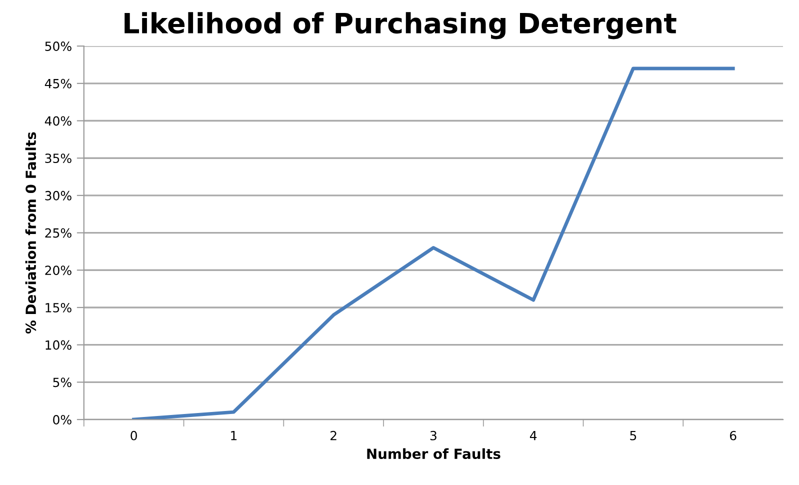 The image size is (799, 485). What do you see at coordinates (62, 419) in the screenshot?
I see `y-tick-label: 0%` at bounding box center [62, 419].